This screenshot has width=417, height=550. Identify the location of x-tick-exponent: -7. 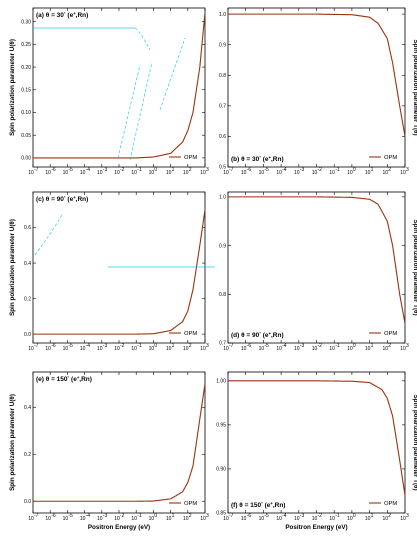
(36, 170).